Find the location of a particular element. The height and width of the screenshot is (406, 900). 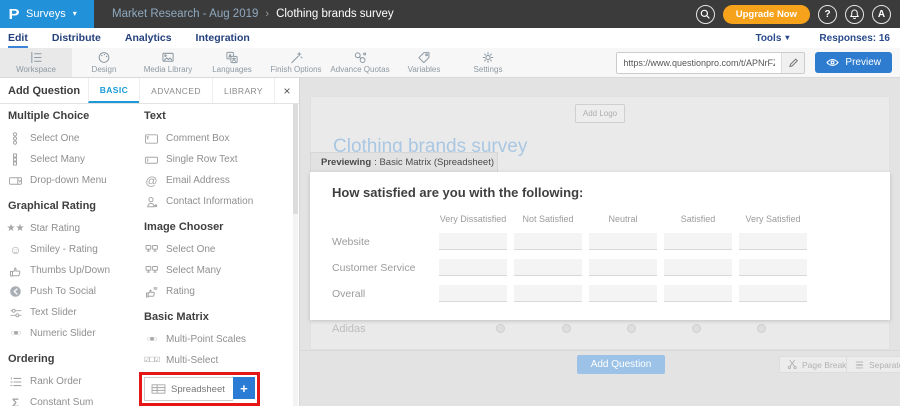

question-type-smiley-rating: ☺ Smiley - Rating is located at coordinates (53, 249).